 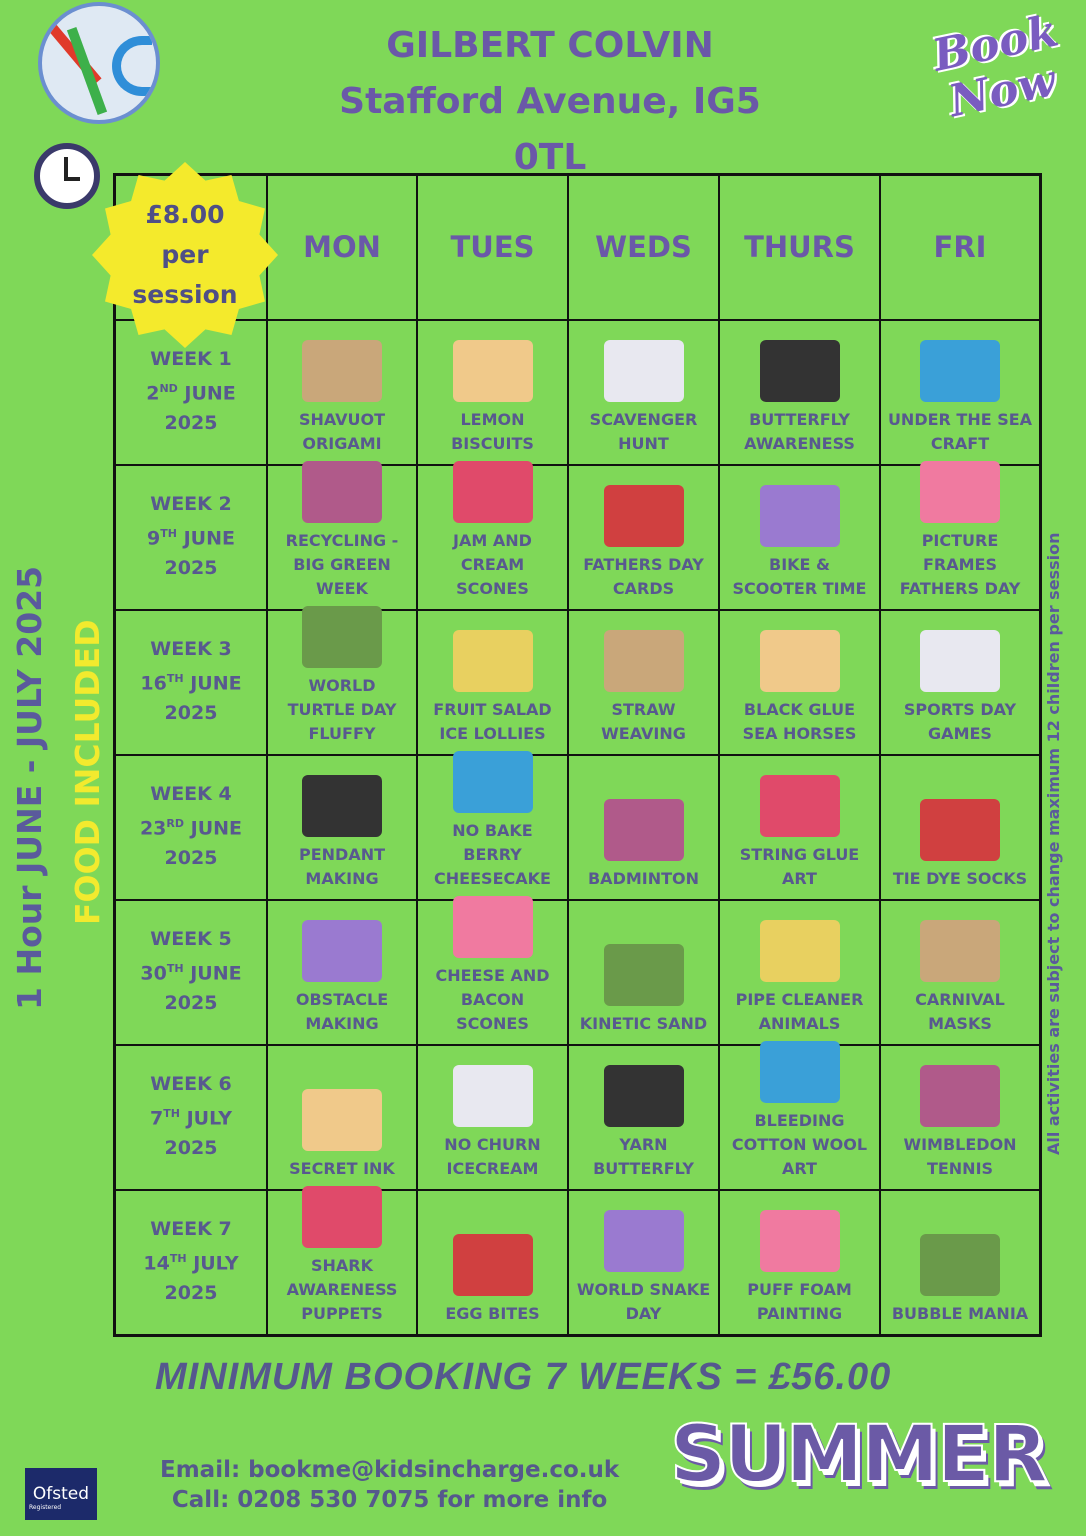 I want to click on activity-cell: JAM AND CREAM SCONES, so click(x=492, y=535).